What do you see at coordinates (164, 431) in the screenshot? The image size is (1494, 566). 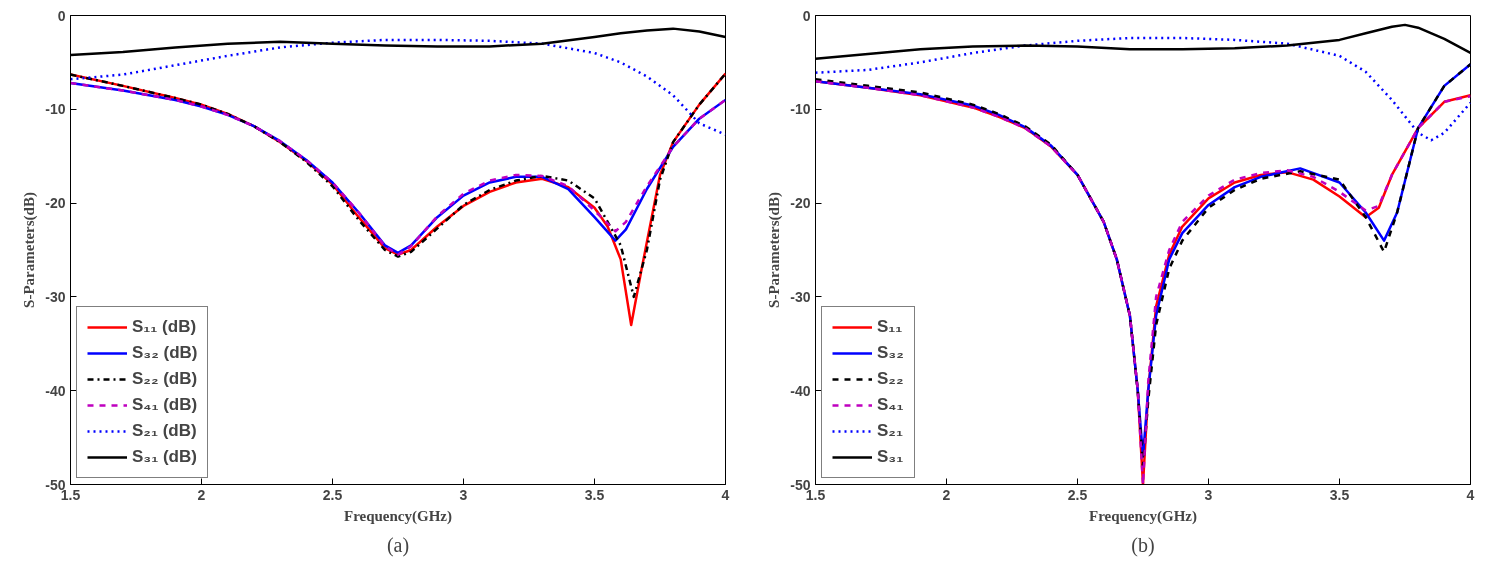 I see `legend-label: S₂₁ (dB)` at bounding box center [164, 431].